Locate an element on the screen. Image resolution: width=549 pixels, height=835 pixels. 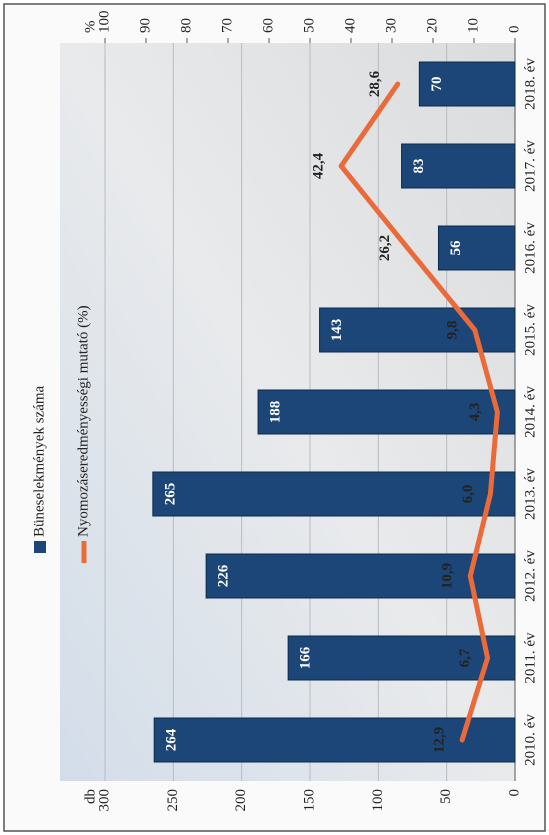
x-tick-label: 2017. év is located at coordinates (530, 166).